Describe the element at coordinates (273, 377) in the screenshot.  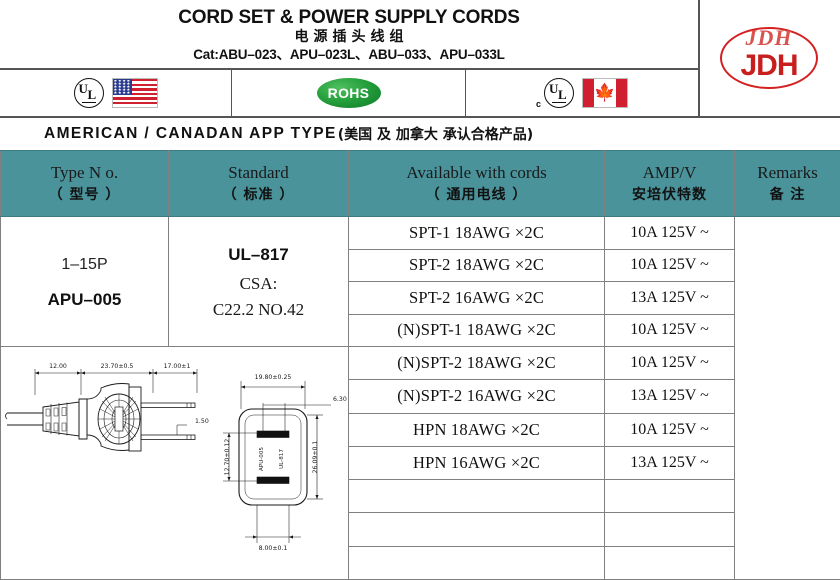
I see `dim-front-width: 19.80±0.25` at that location.